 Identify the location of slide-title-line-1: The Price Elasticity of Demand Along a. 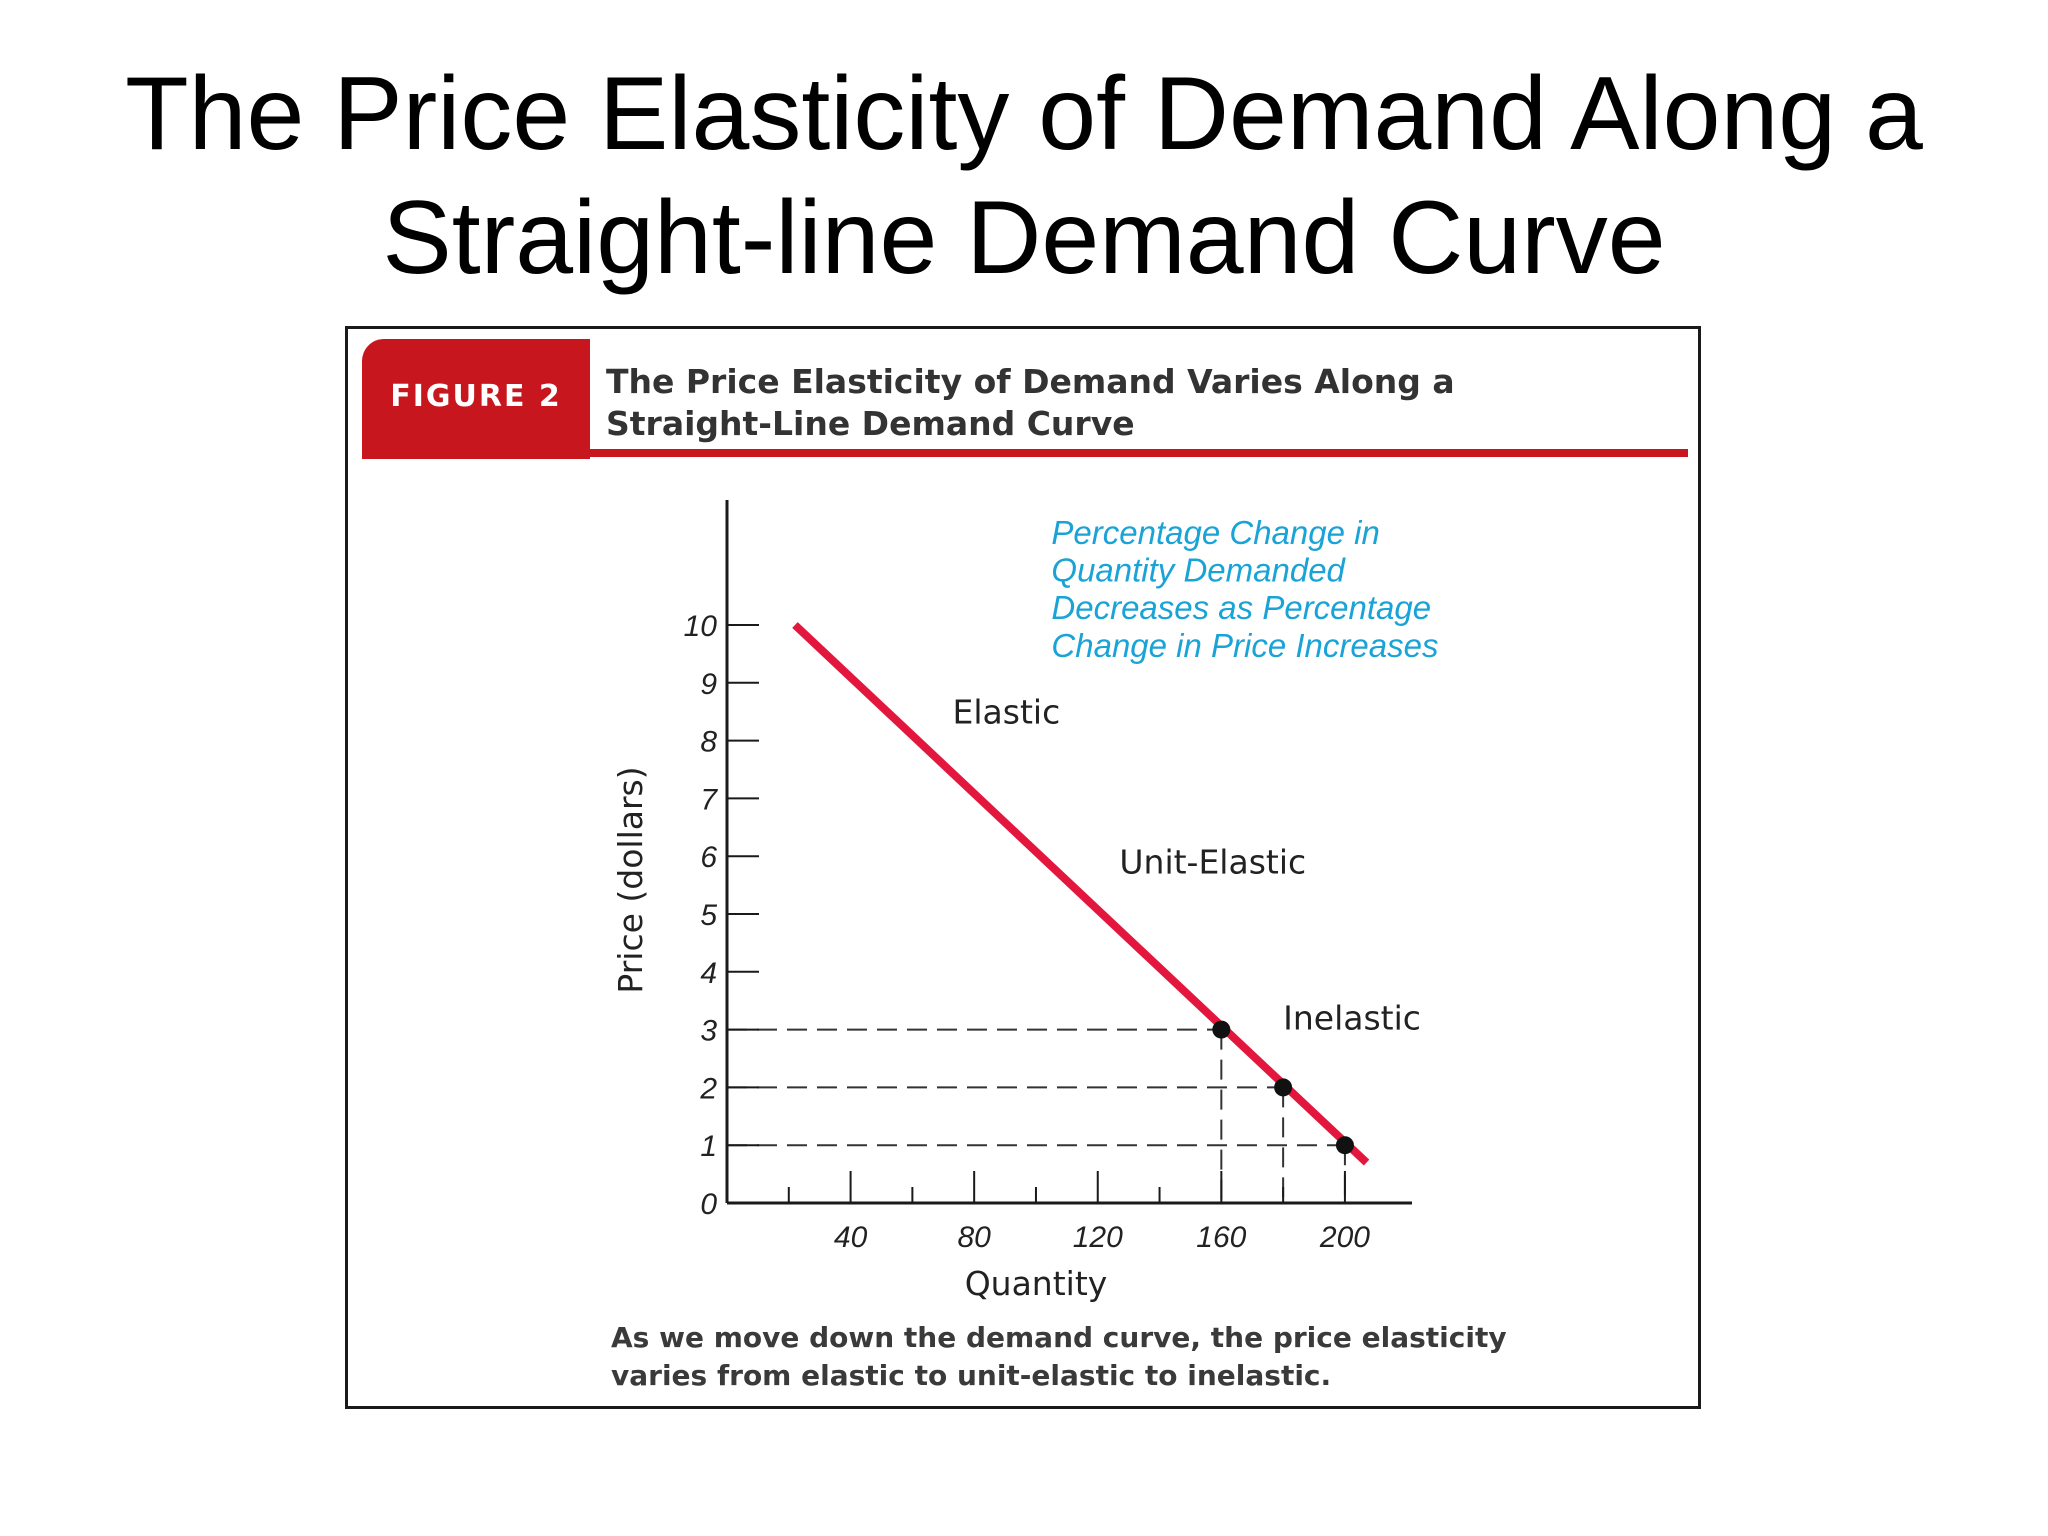
(1024, 114).